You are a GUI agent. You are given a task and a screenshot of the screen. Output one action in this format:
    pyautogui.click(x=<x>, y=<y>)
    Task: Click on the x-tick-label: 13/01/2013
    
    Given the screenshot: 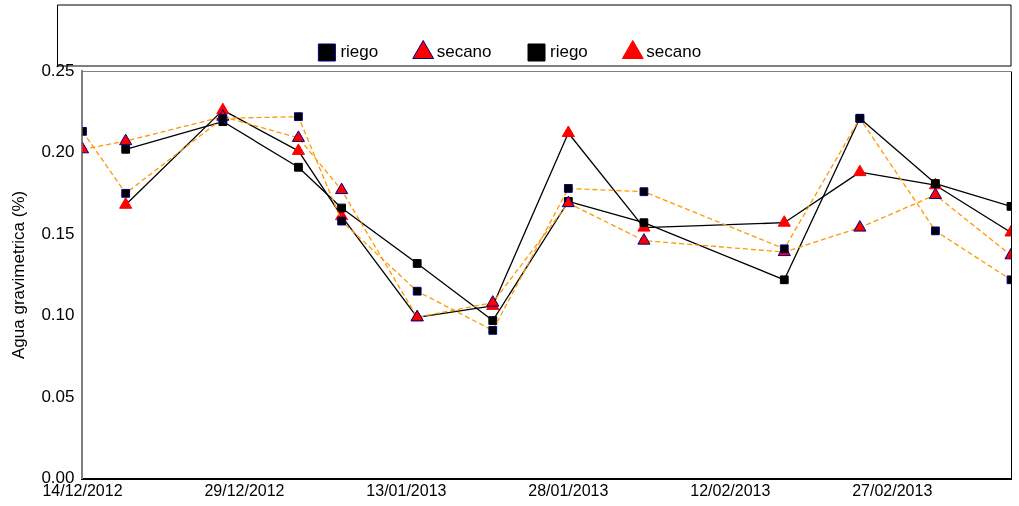 What is the action you would take?
    pyautogui.click(x=406, y=490)
    